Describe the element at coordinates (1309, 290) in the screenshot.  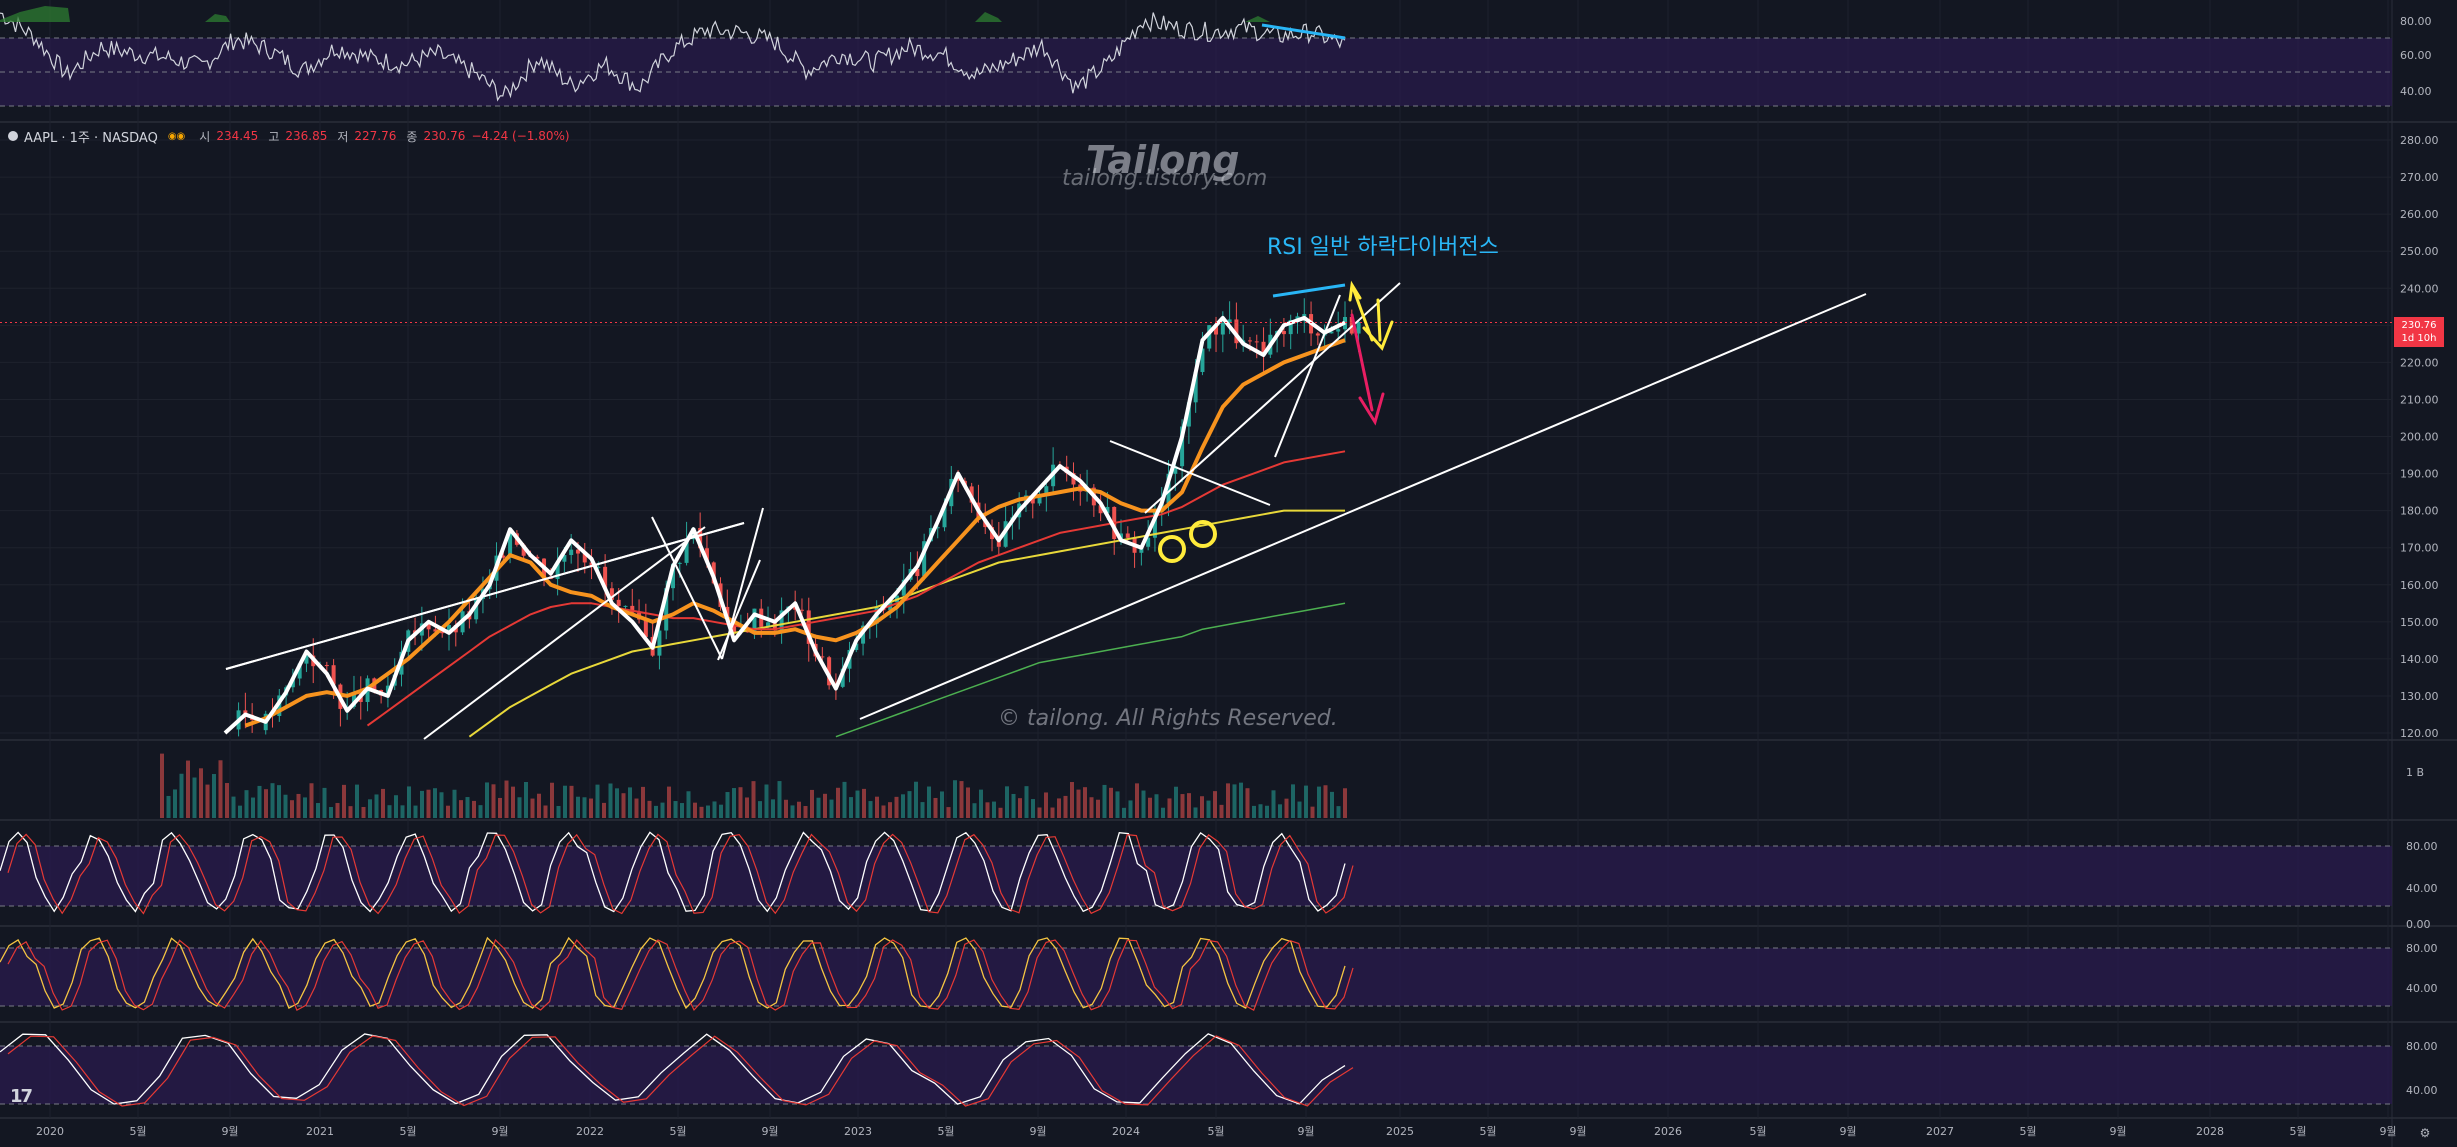
I see `price-divergence-line` at that location.